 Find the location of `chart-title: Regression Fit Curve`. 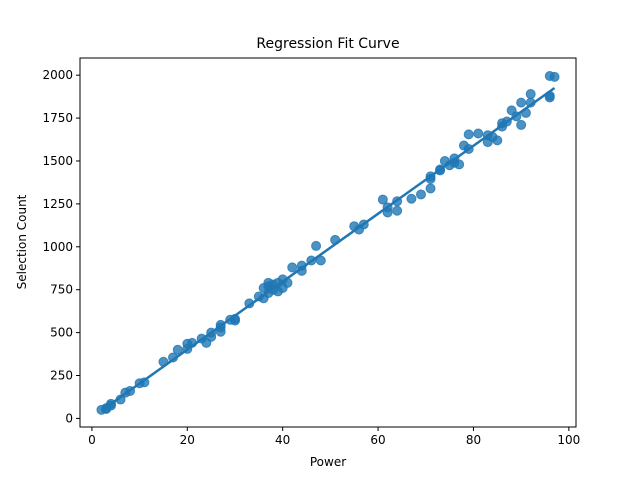

chart-title: Regression Fit Curve is located at coordinates (327, 44).